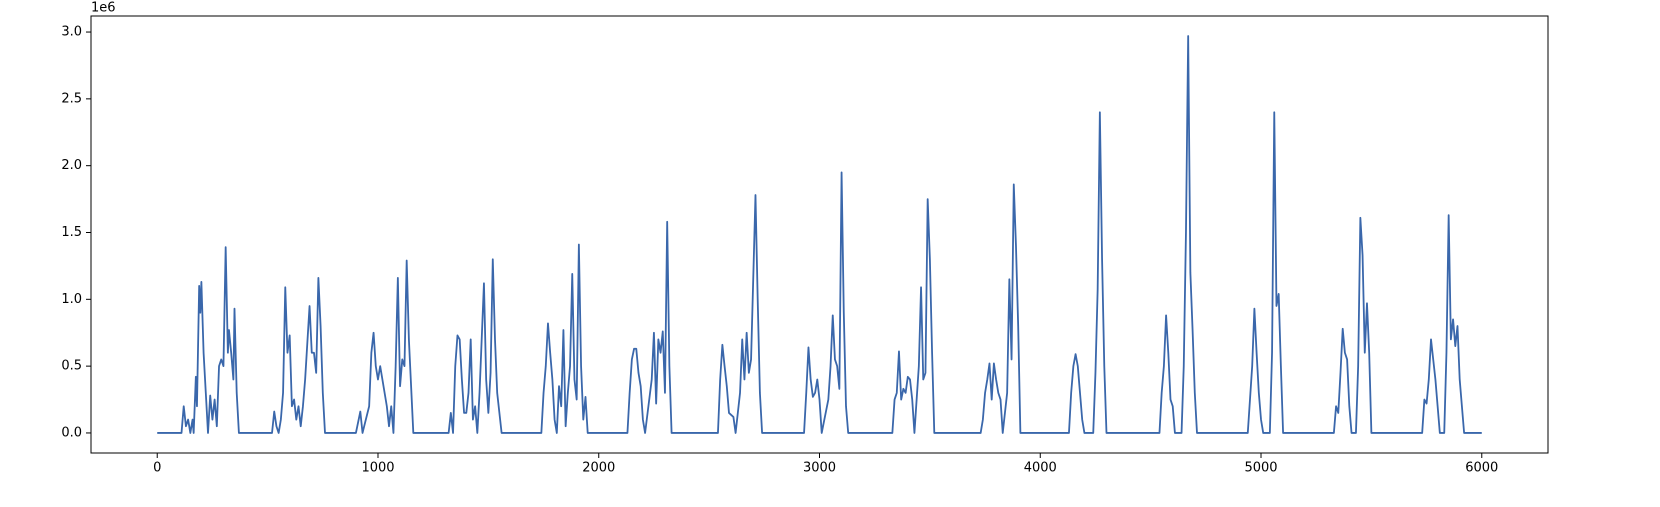 The height and width of the screenshot is (507, 1660). I want to click on x-tick-label: 5000, so click(1260, 468).